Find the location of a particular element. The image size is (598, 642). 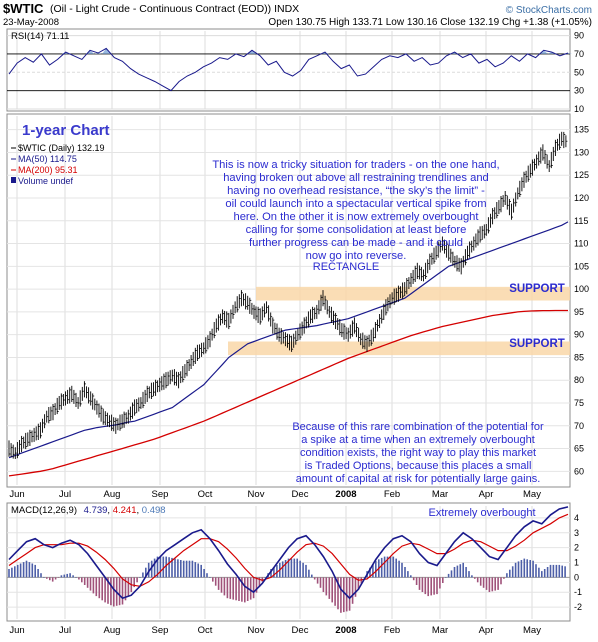

price-tick-label-6: 105 is located at coordinates (581, 266).